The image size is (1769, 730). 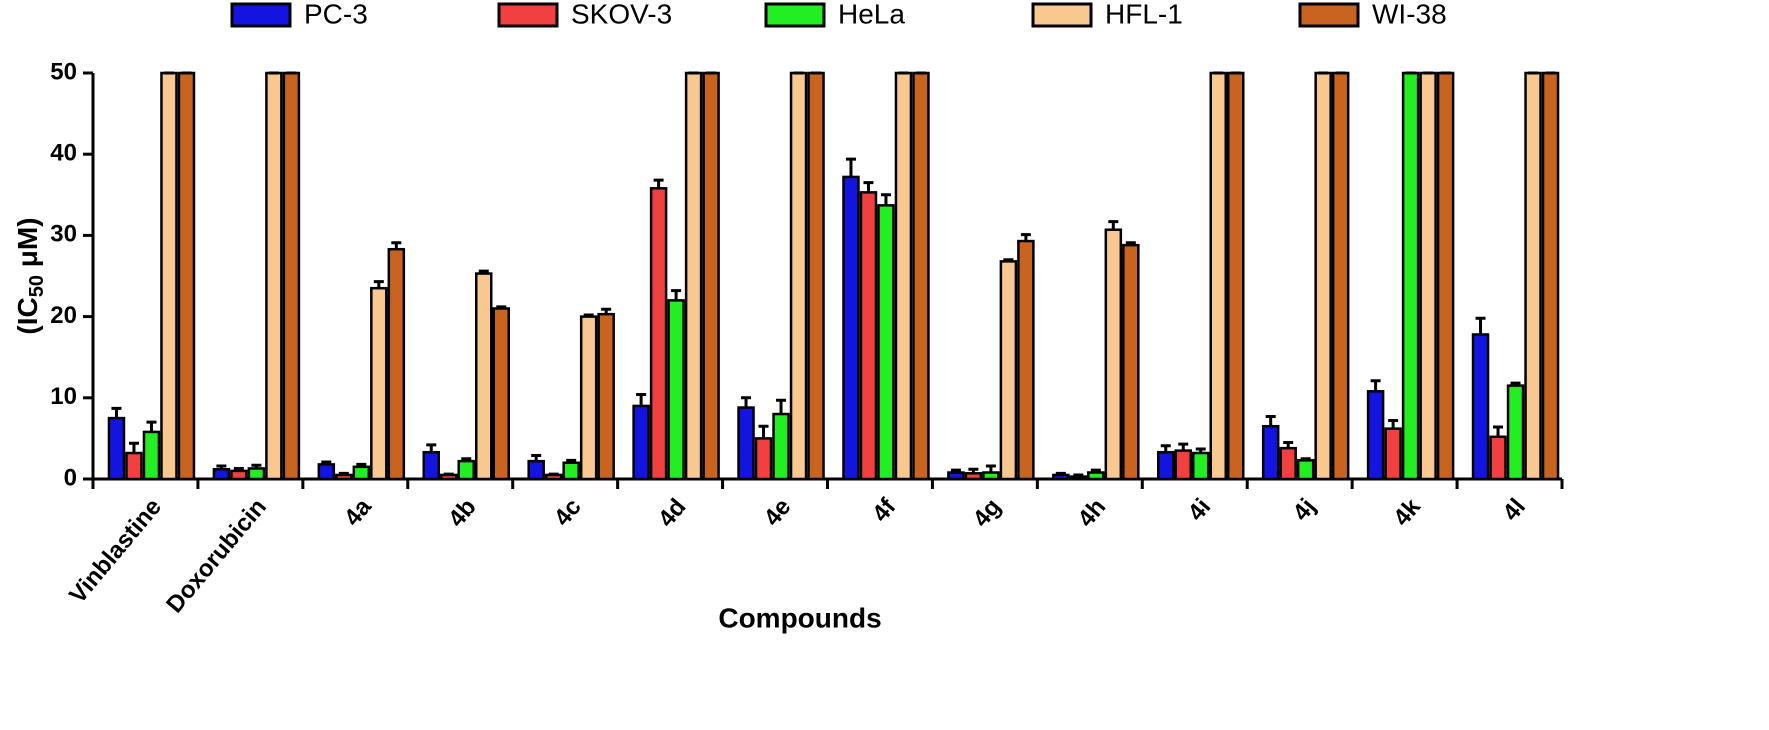 What do you see at coordinates (987, 513) in the screenshot?
I see `x-tick-label: 4g` at bounding box center [987, 513].